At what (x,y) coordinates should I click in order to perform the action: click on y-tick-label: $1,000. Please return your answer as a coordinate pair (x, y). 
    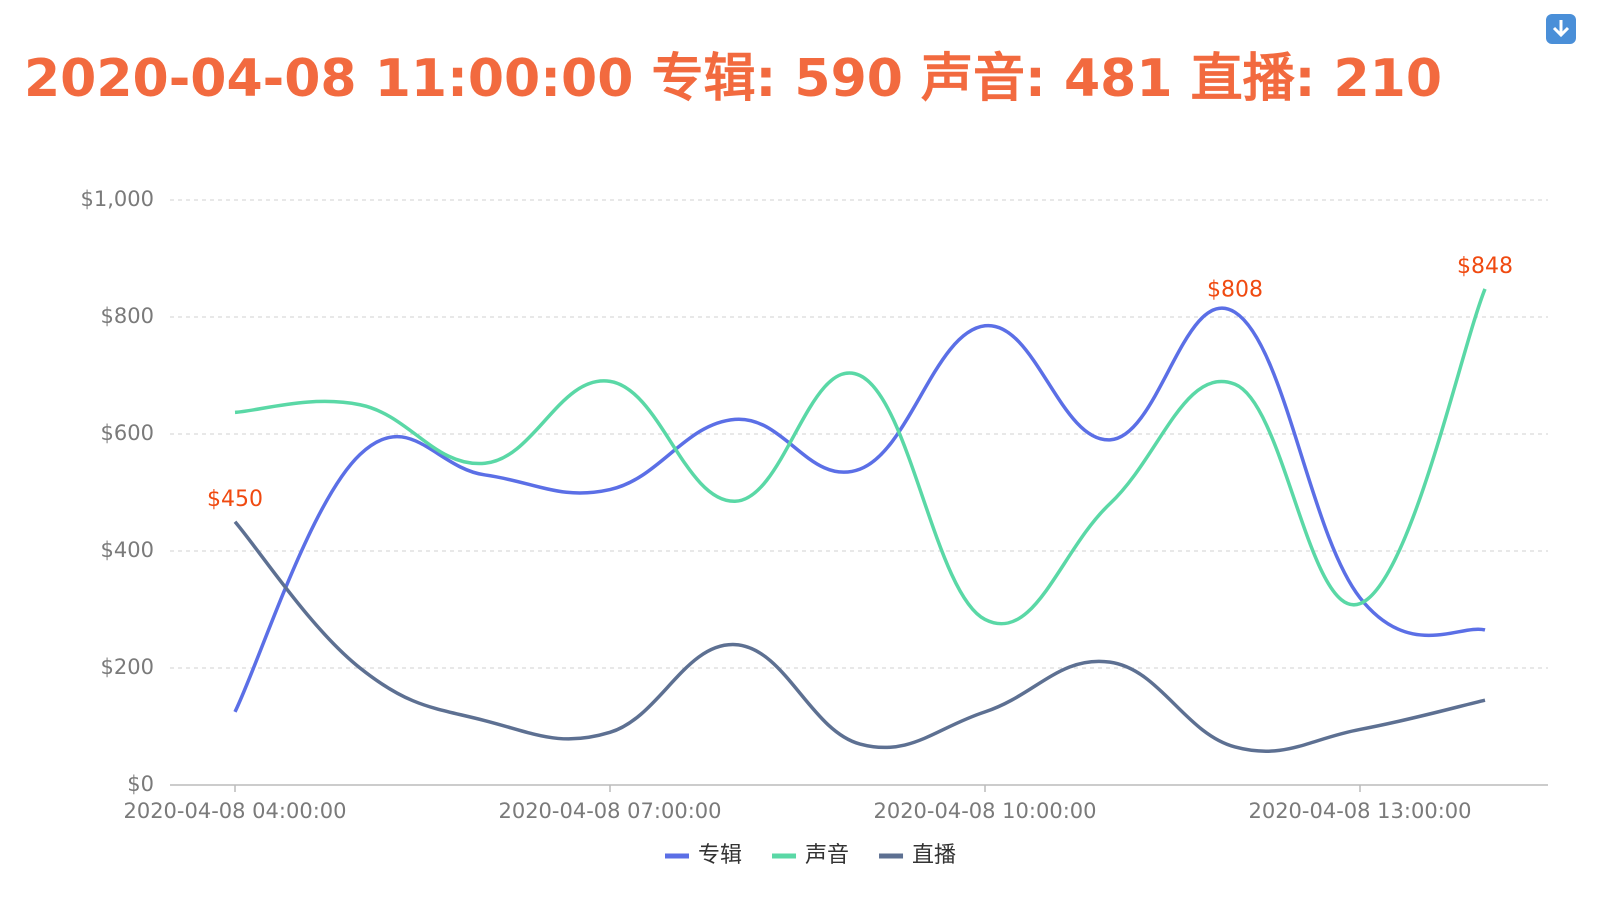
    Looking at the image, I should click on (117, 199).